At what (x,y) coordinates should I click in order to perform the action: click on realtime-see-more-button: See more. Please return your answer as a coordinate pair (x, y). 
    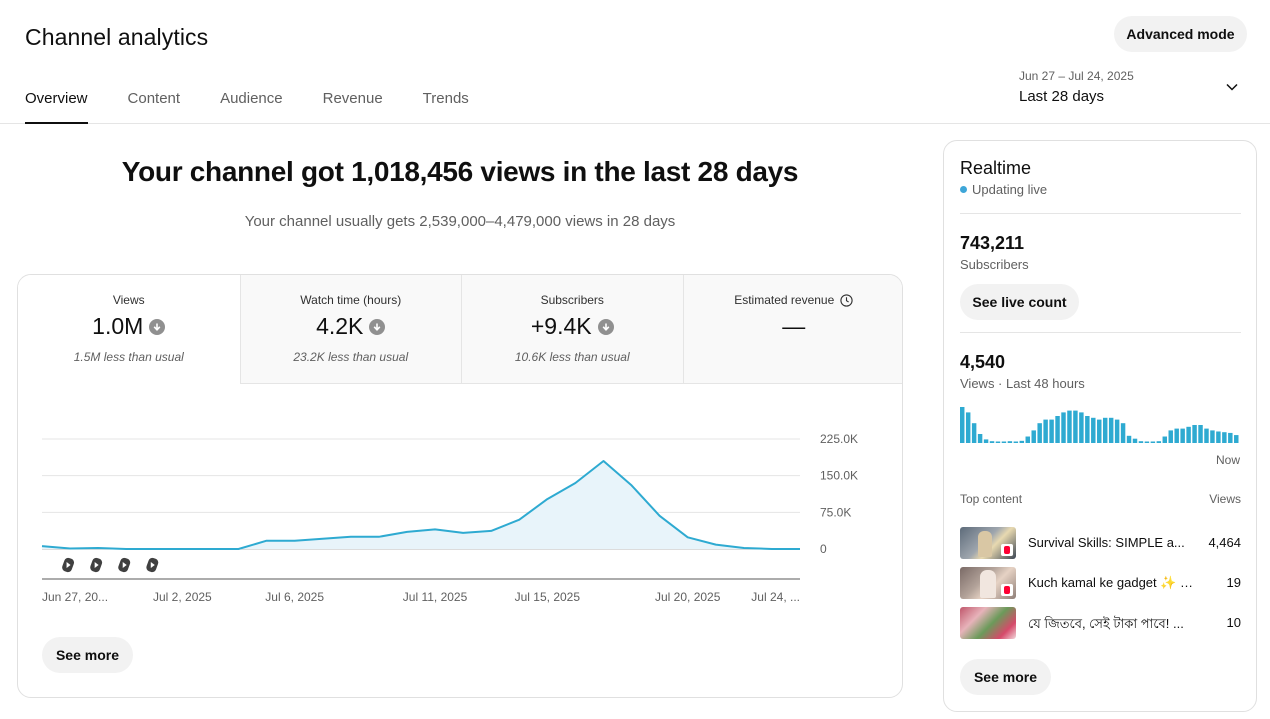
    Looking at the image, I should click on (1005, 677).